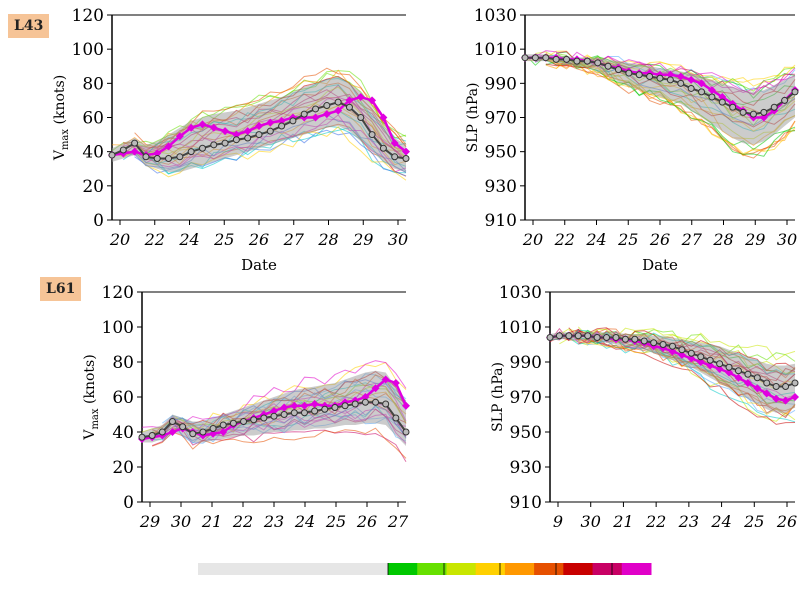 Image resolution: width=799 pixels, height=590 pixels. I want to click on y-tick-label: 970, so click(501, 119).